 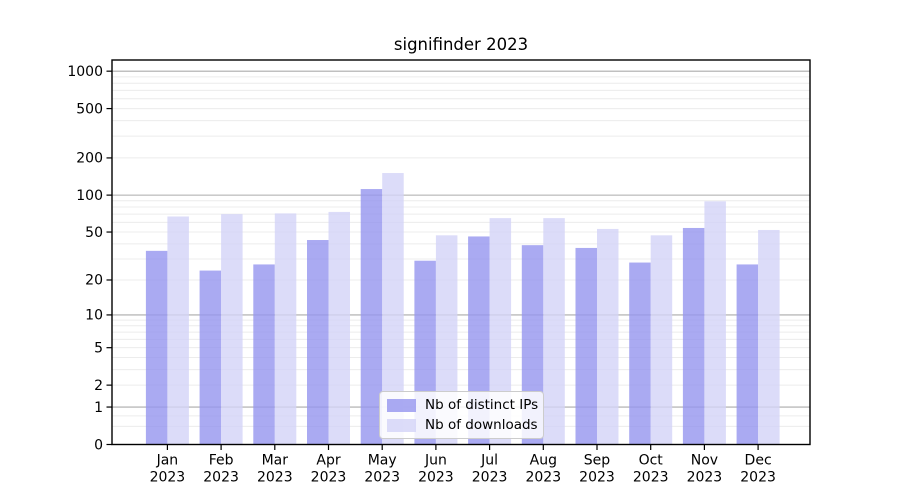 What do you see at coordinates (482, 405) in the screenshot?
I see `ips-legend-label: Nb of distinct IPs` at bounding box center [482, 405].